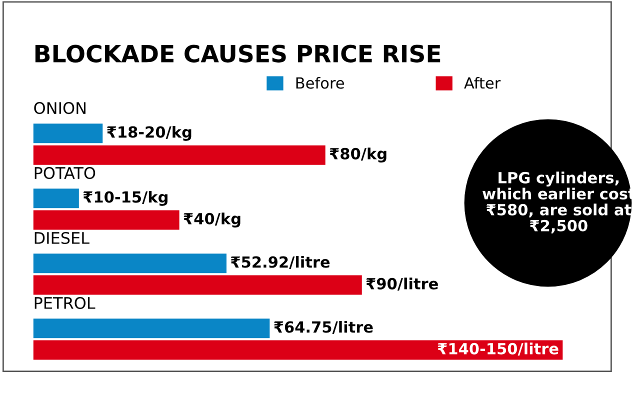 The width and height of the screenshot is (640, 395). What do you see at coordinates (65, 303) in the screenshot?
I see `y-tick-label: PETROL` at bounding box center [65, 303].